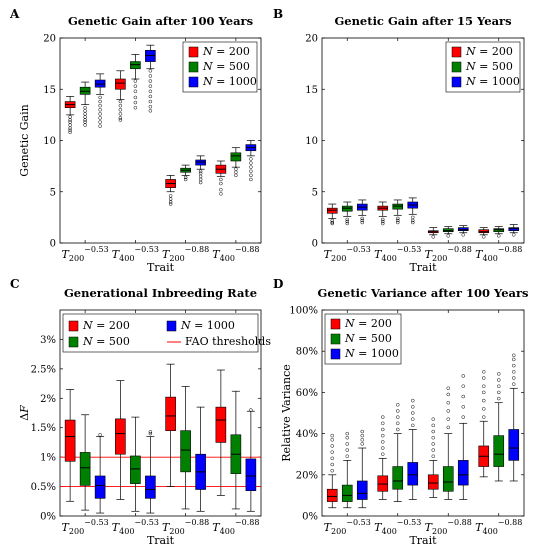 This screenshot has width=537, height=550. Describe the element at coordinates (494, 66) in the screenshot. I see `legend-label-rest: = 500` at that location.